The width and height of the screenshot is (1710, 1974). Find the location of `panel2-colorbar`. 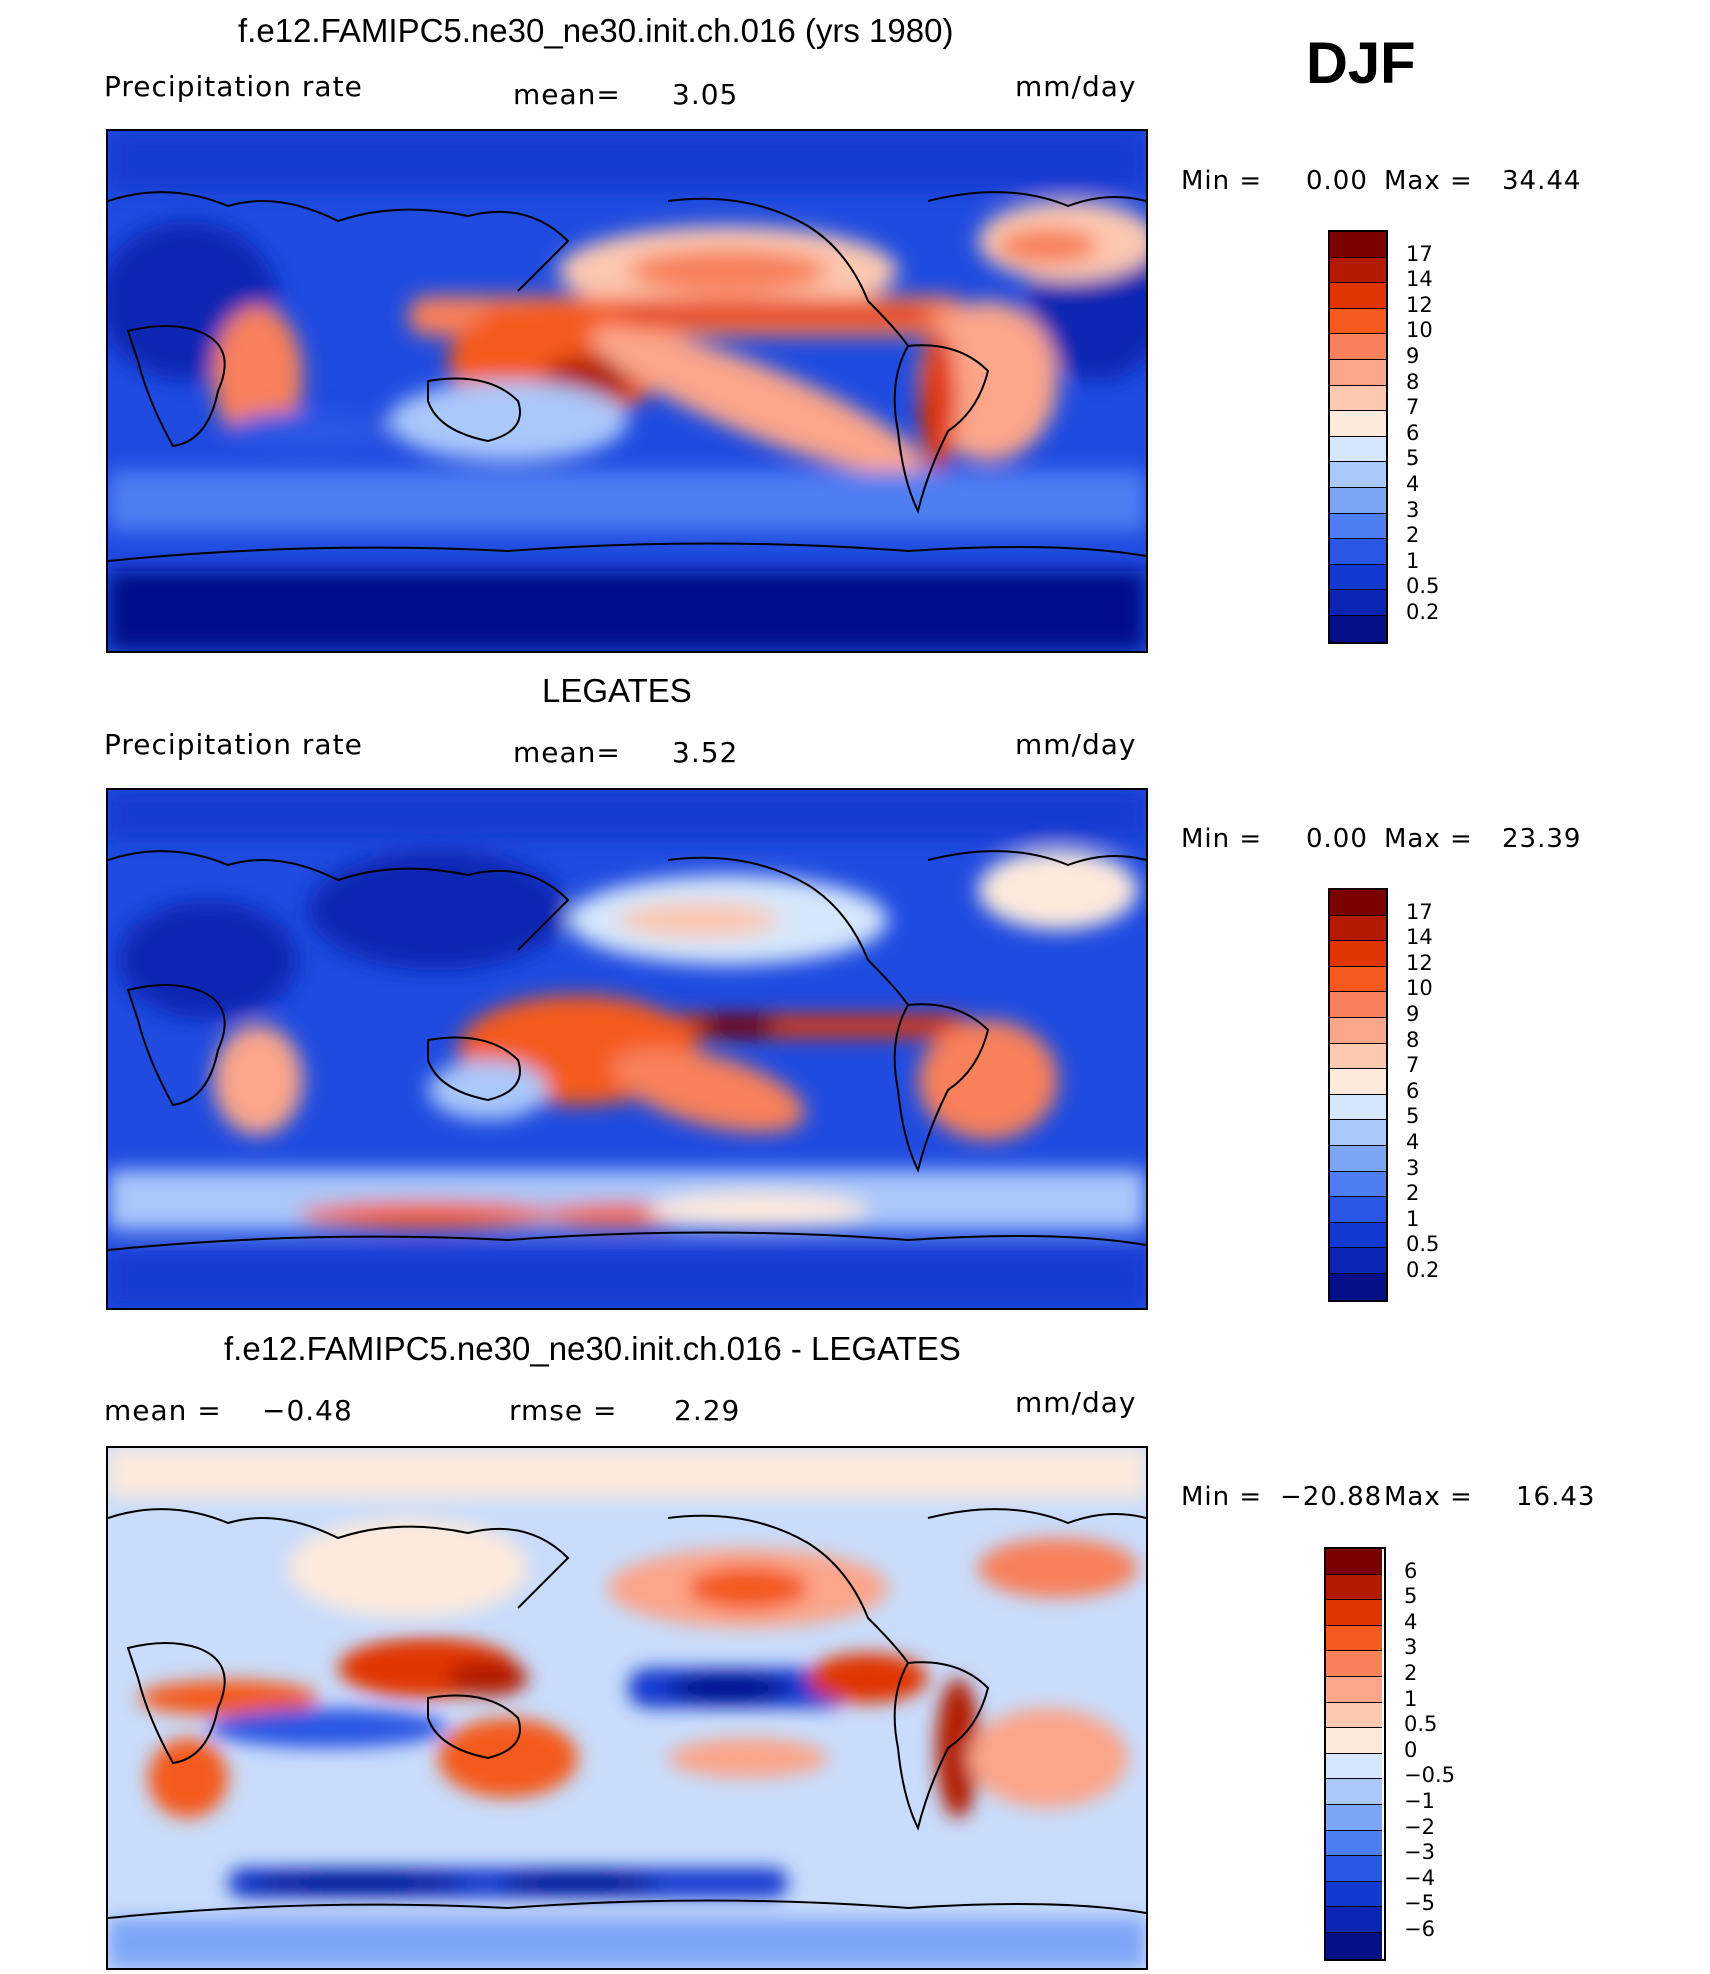

panel2-colorbar is located at coordinates (1358, 1095).